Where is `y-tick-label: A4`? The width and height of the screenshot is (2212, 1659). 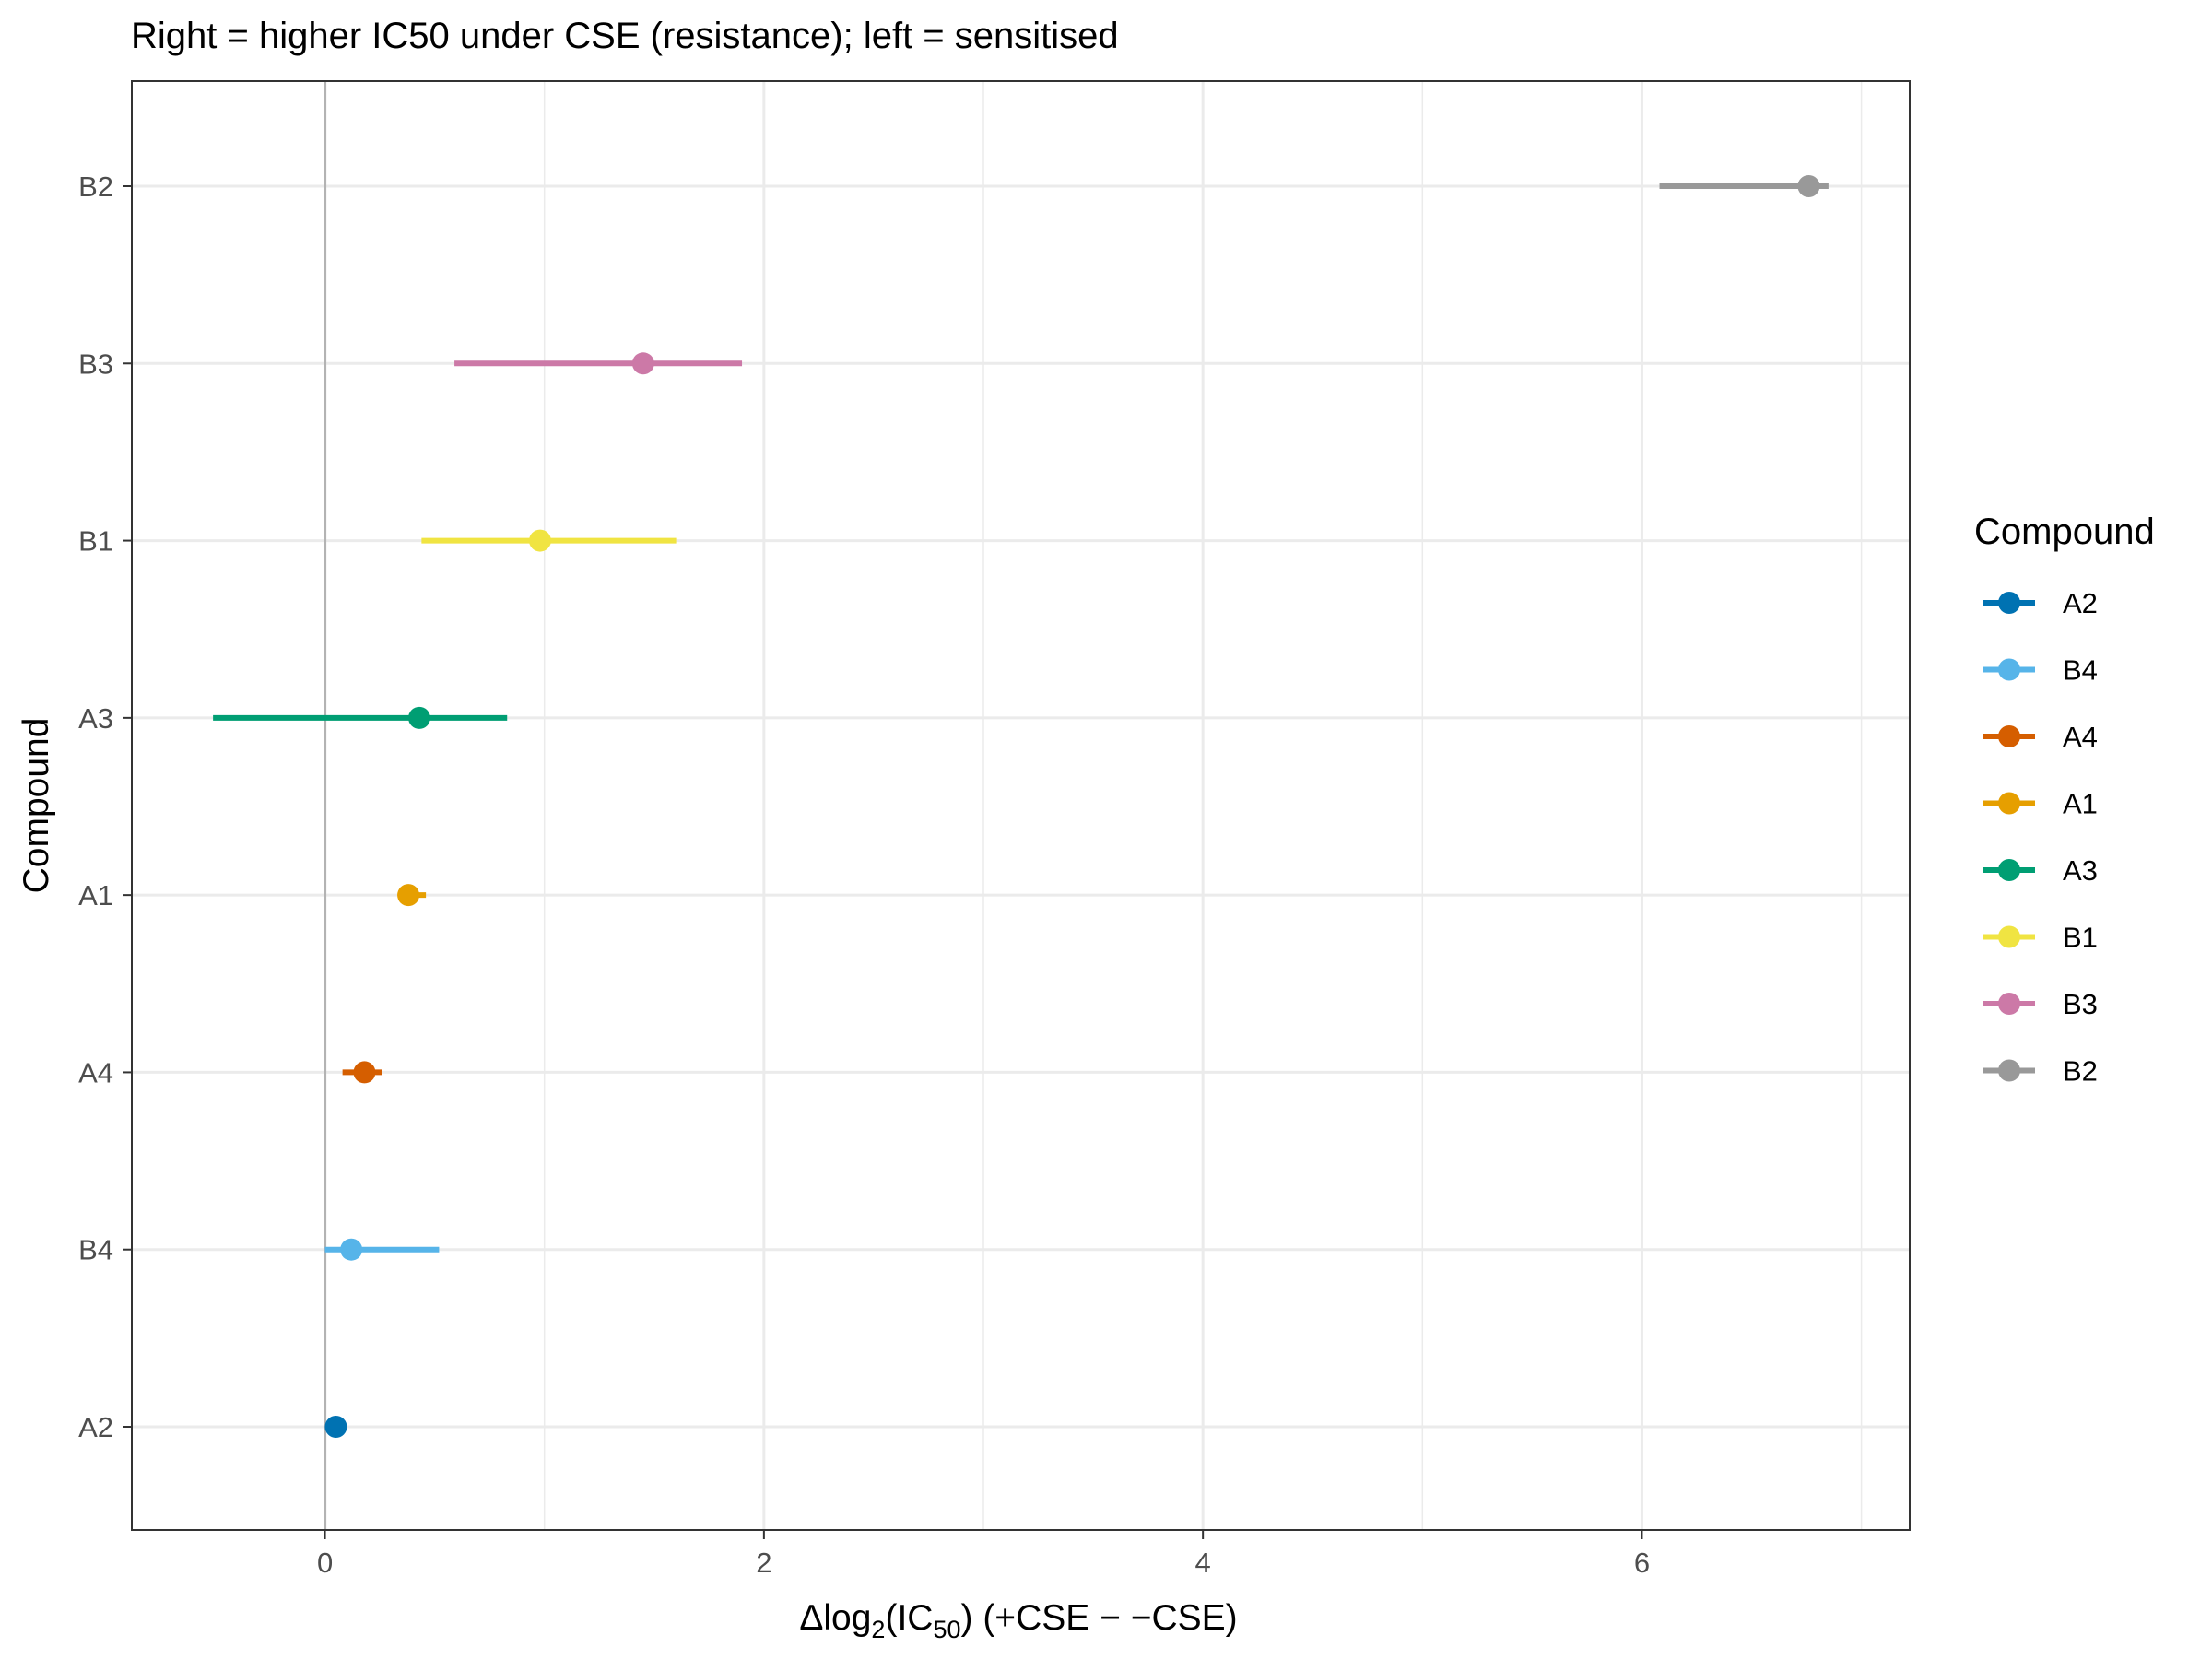 y-tick-label: A4 is located at coordinates (95, 1072).